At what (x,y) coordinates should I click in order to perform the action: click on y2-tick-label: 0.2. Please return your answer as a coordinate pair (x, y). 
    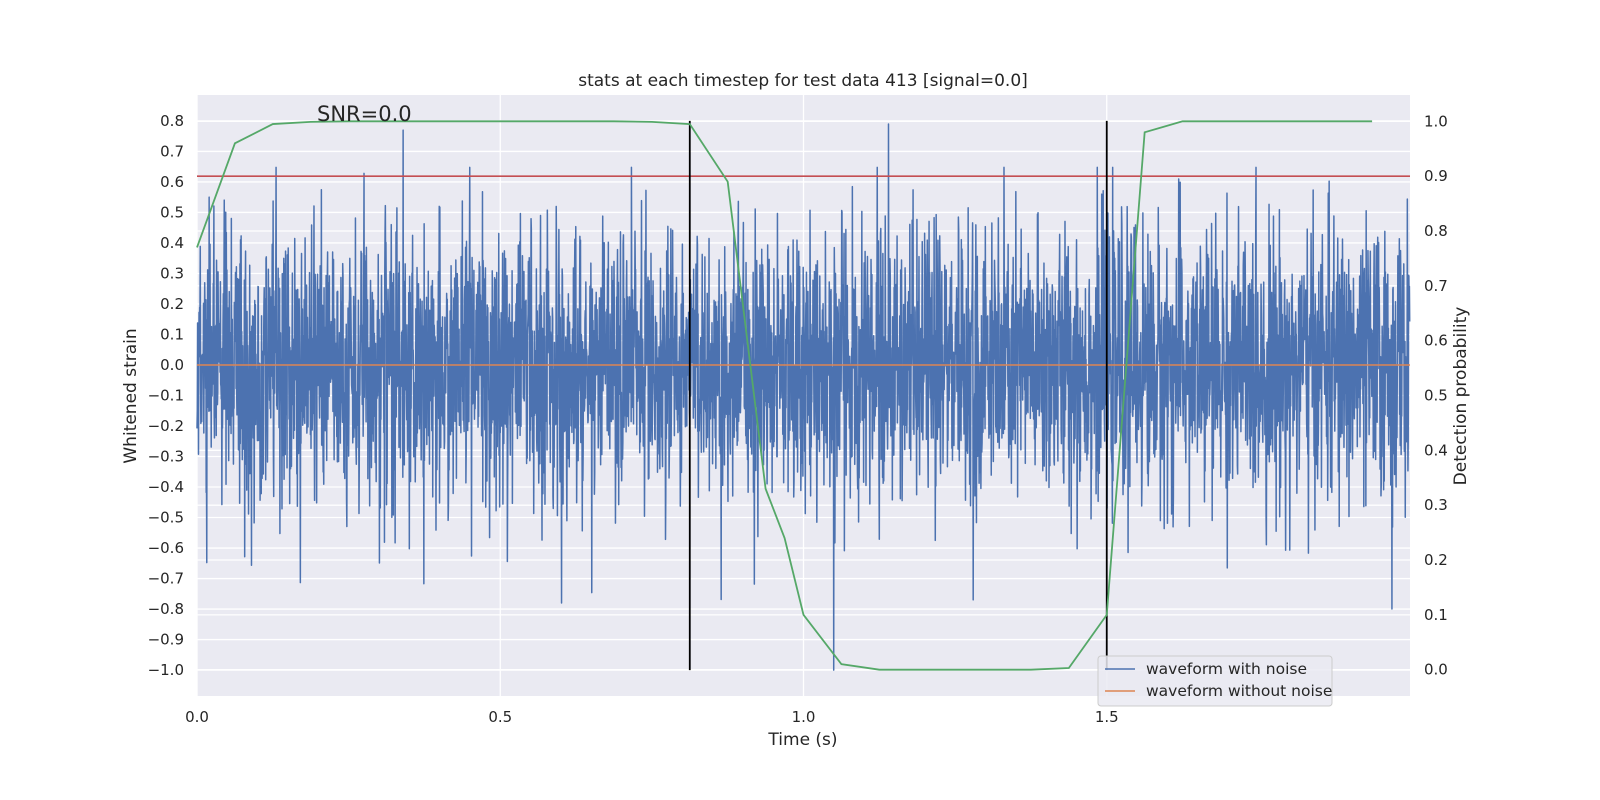
    Looking at the image, I should click on (1436, 560).